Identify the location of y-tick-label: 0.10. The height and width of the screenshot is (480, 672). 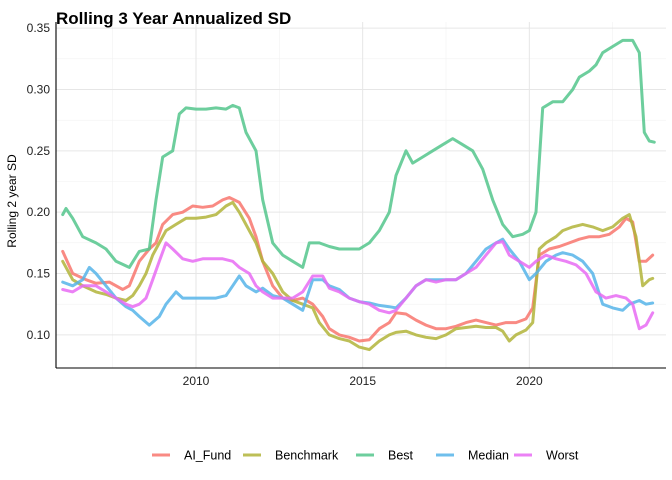
(39, 335).